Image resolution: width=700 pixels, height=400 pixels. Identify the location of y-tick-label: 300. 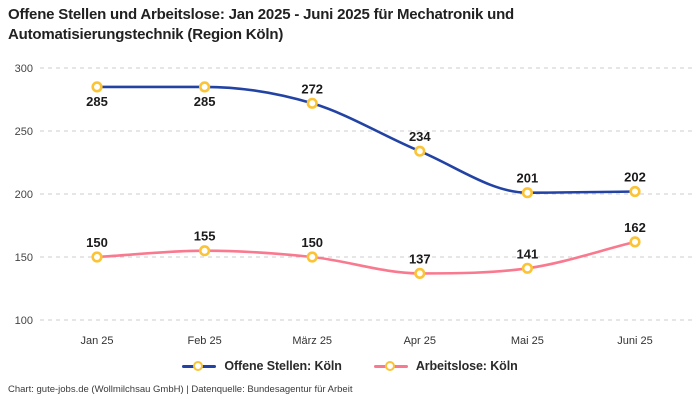
(24, 69).